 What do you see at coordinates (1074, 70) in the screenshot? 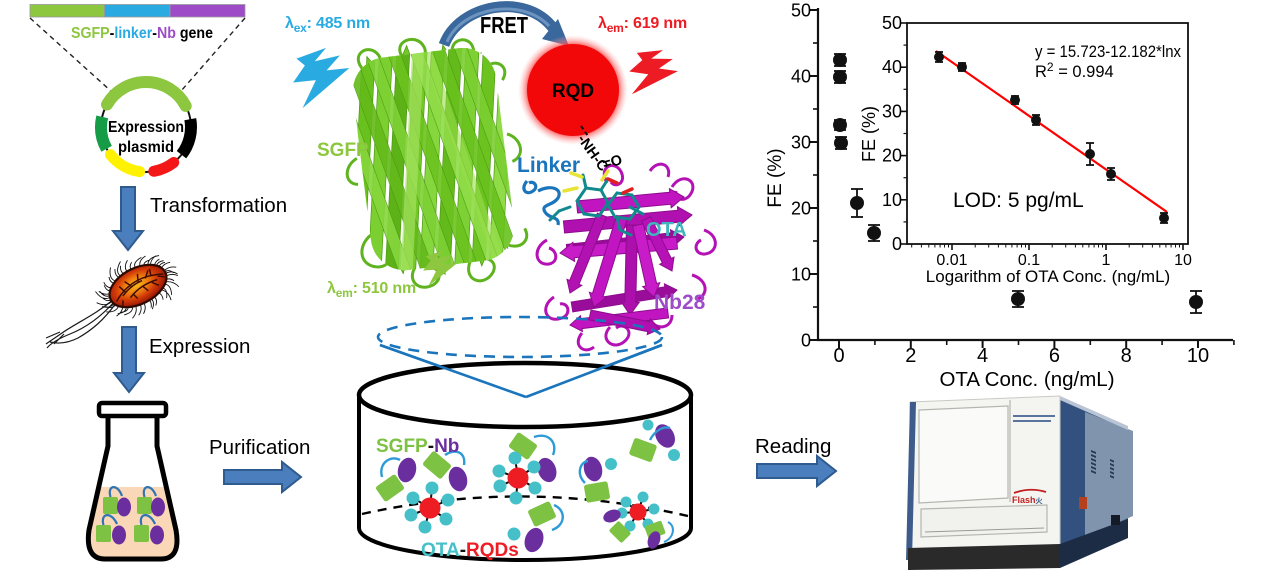
I see `svg-text: R2 = 0.994` at bounding box center [1074, 70].